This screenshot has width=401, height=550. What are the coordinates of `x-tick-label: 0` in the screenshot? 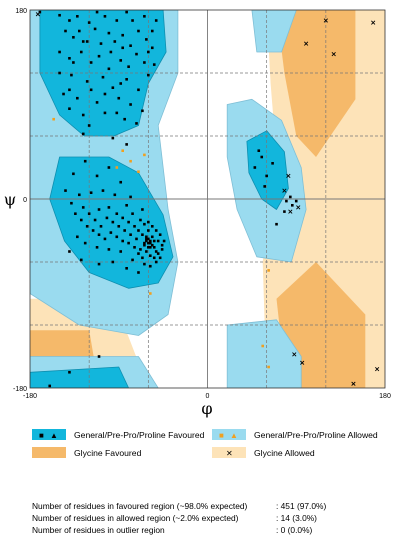 It's located at (208, 396).